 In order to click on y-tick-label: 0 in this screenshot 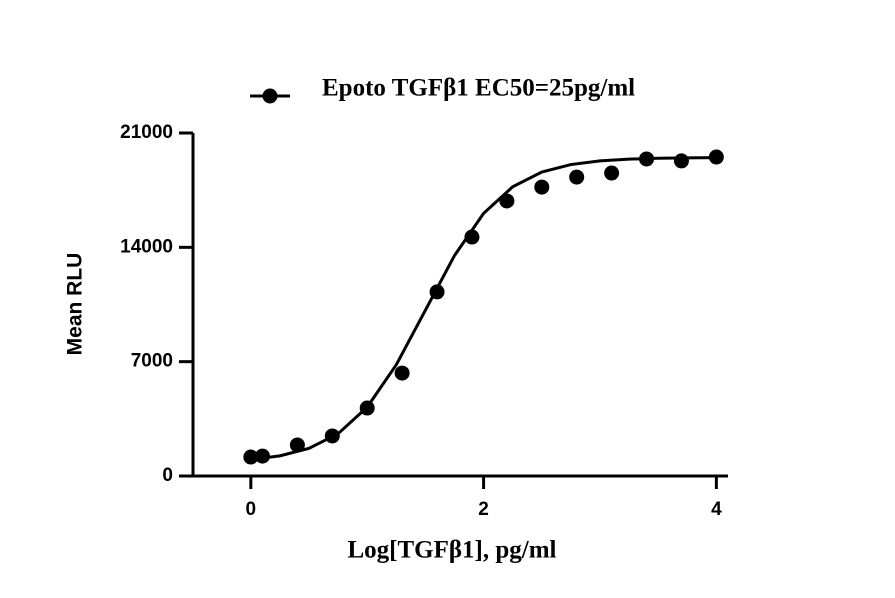, I will do `click(167, 475)`.